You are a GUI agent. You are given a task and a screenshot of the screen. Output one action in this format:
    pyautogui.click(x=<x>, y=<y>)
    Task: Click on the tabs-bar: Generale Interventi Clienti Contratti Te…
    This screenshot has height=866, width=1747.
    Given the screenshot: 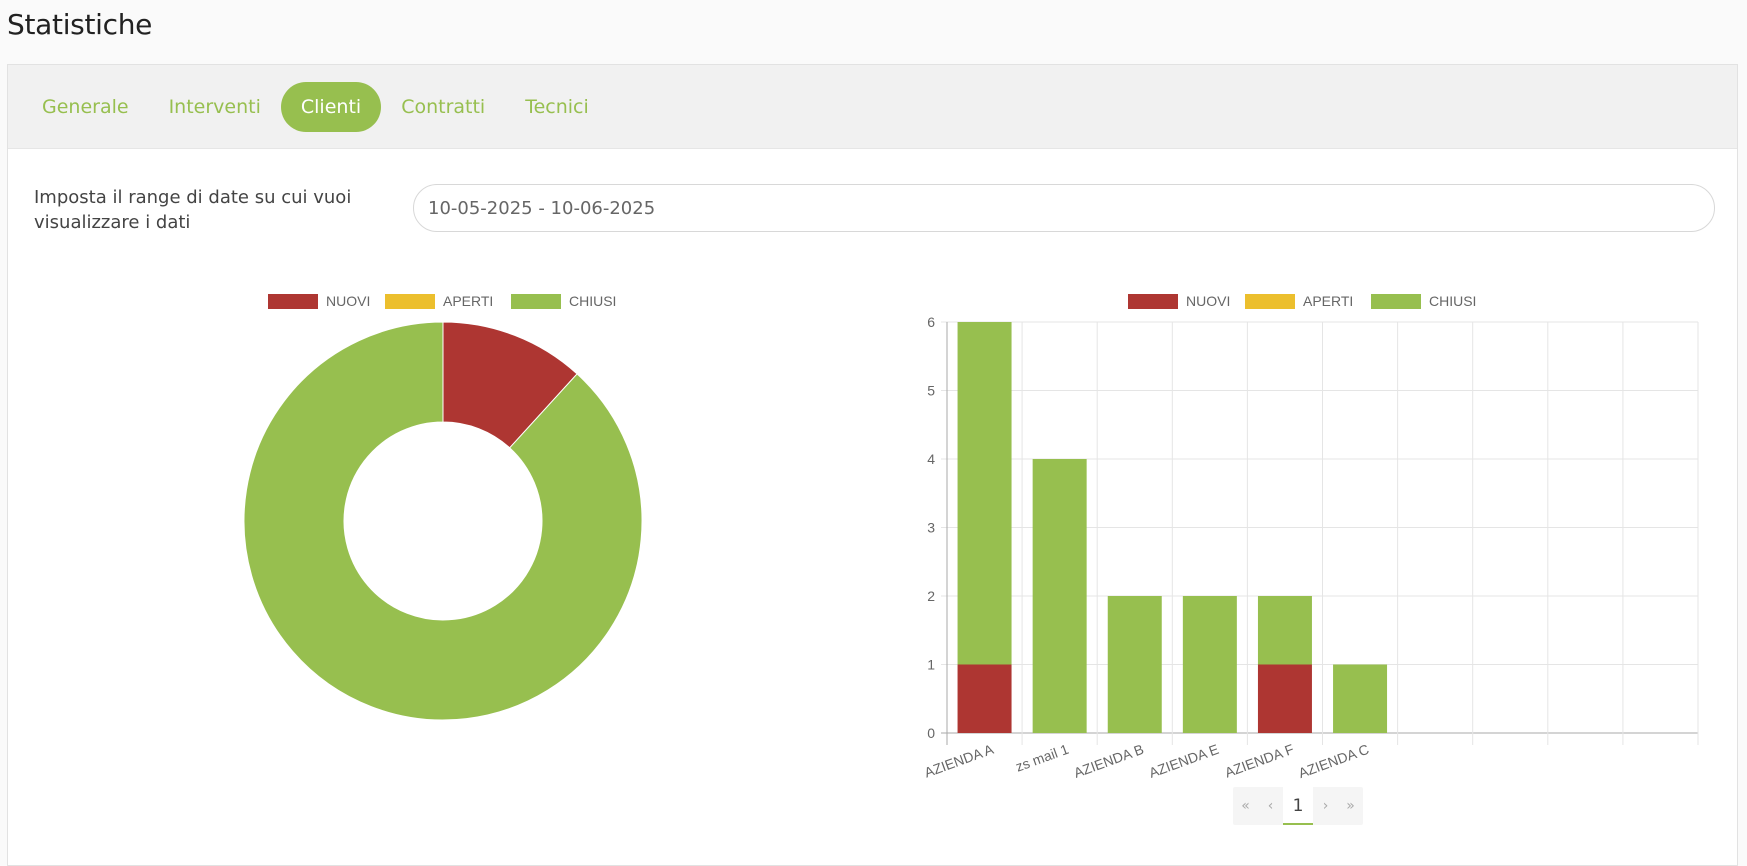 What is the action you would take?
    pyautogui.click(x=872, y=107)
    